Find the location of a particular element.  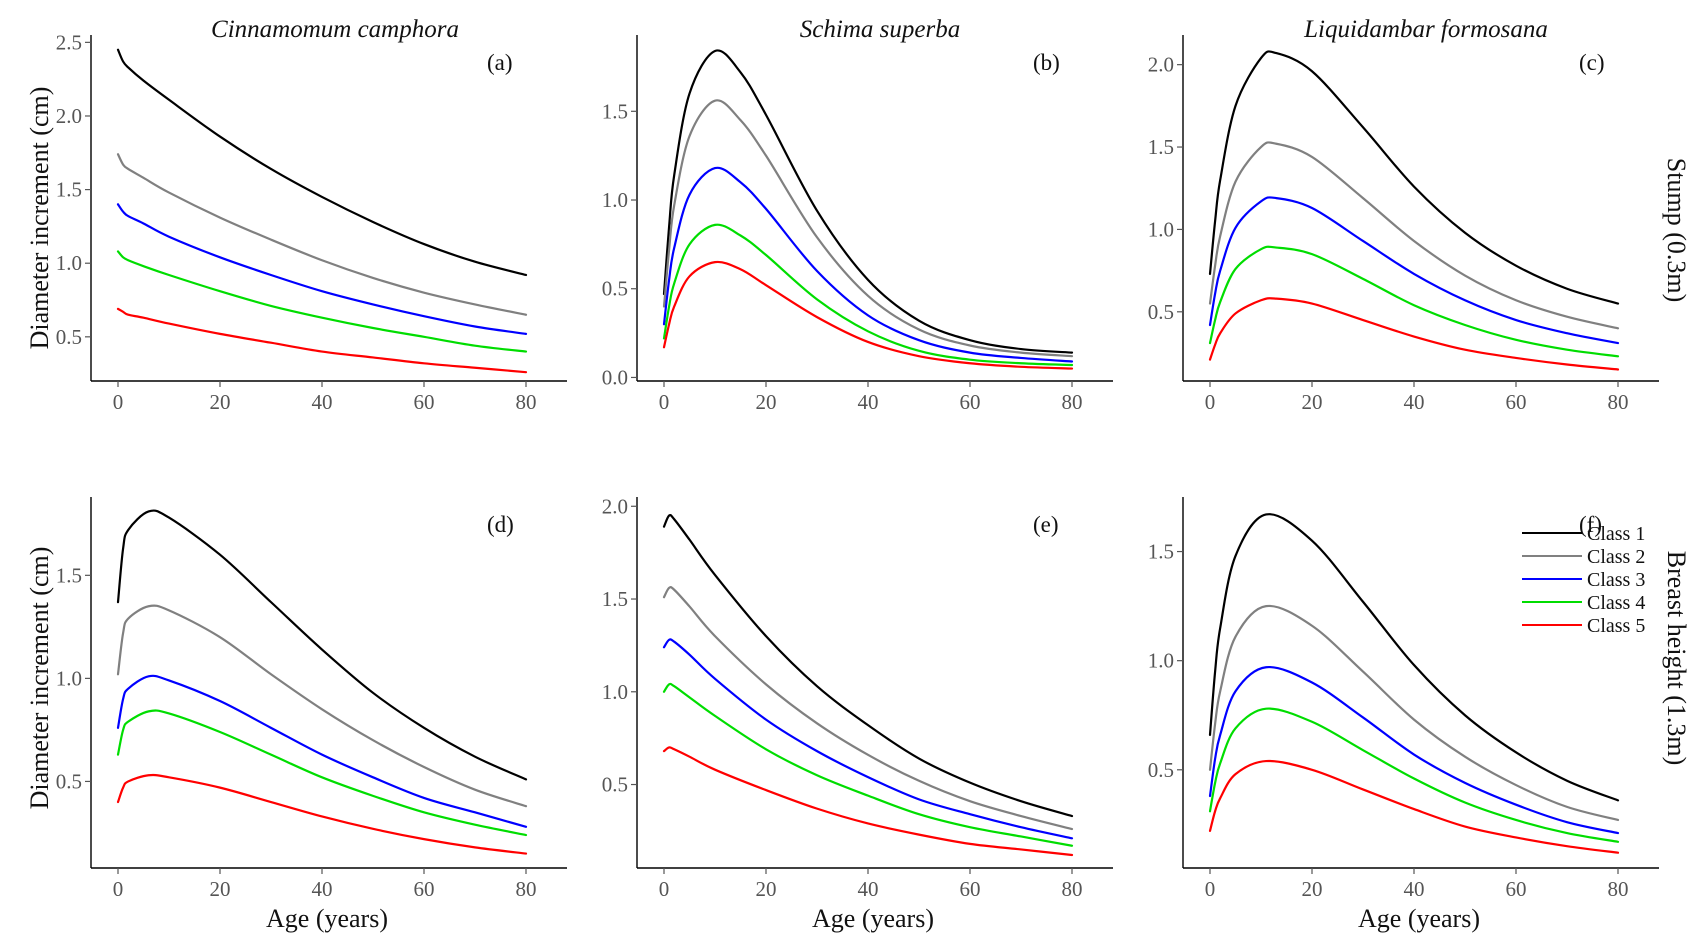

panel-1: 0 20 40 60 80 0.5 1.0 1.5 2.0 2.5 (a) is located at coordinates (311, 222).